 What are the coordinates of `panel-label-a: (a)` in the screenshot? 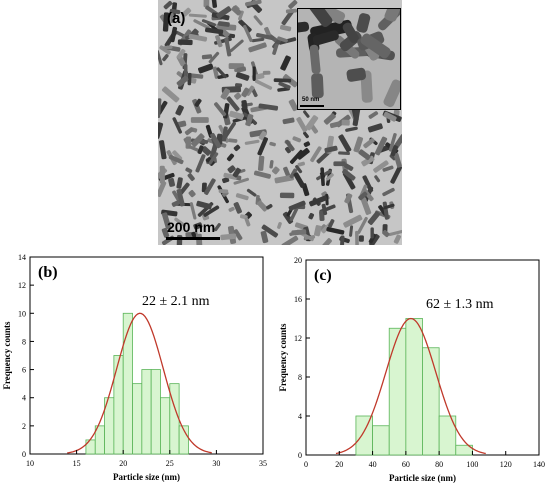 It's located at (176, 18).